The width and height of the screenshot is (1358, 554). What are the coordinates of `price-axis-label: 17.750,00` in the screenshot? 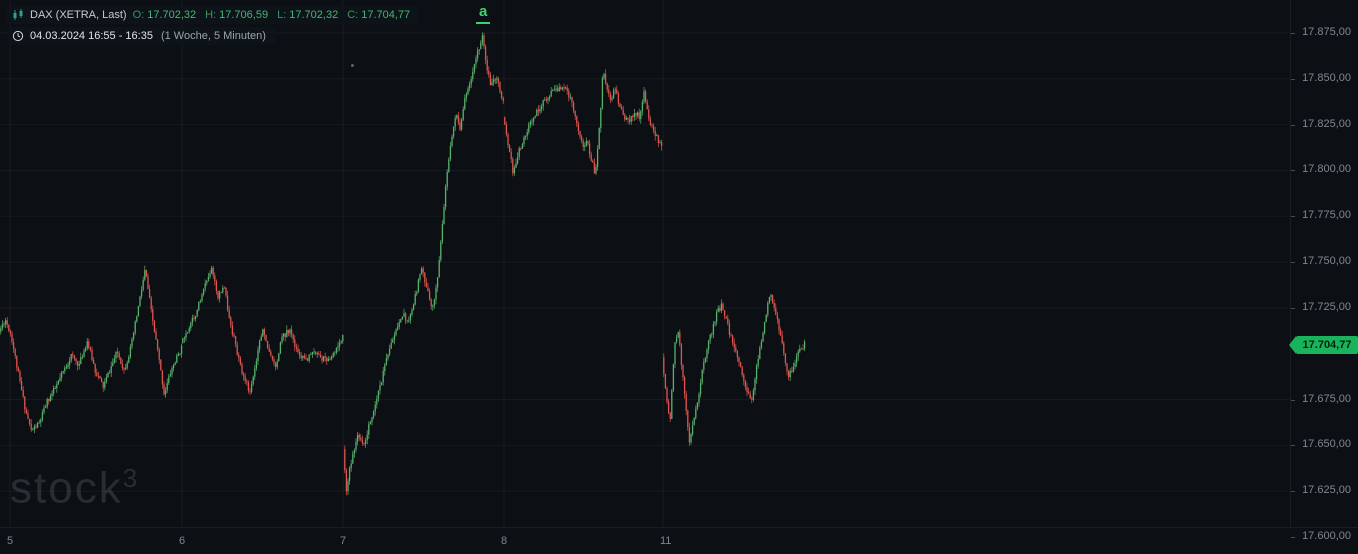 It's located at (1326, 261).